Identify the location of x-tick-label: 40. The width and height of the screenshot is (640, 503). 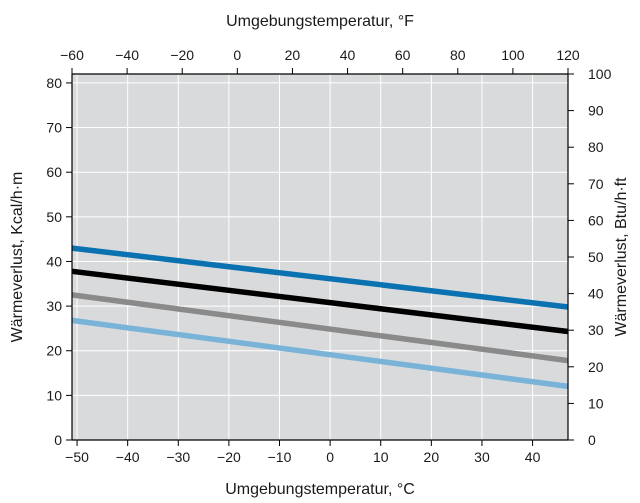
(533, 457).